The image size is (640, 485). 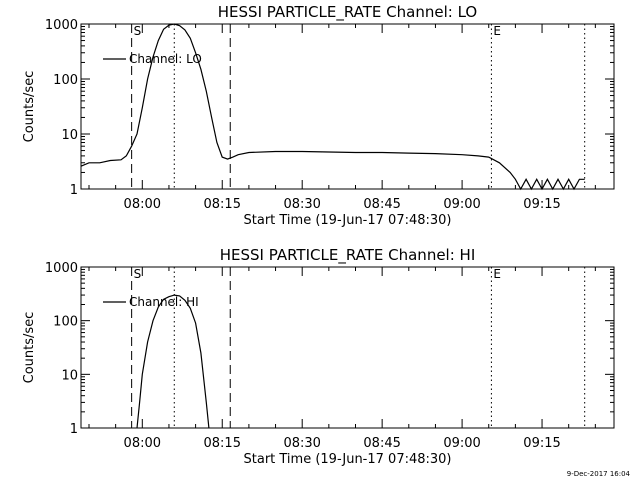 What do you see at coordinates (381, 204) in the screenshot?
I see `panel-1-x-tick-label: 08:45` at bounding box center [381, 204].